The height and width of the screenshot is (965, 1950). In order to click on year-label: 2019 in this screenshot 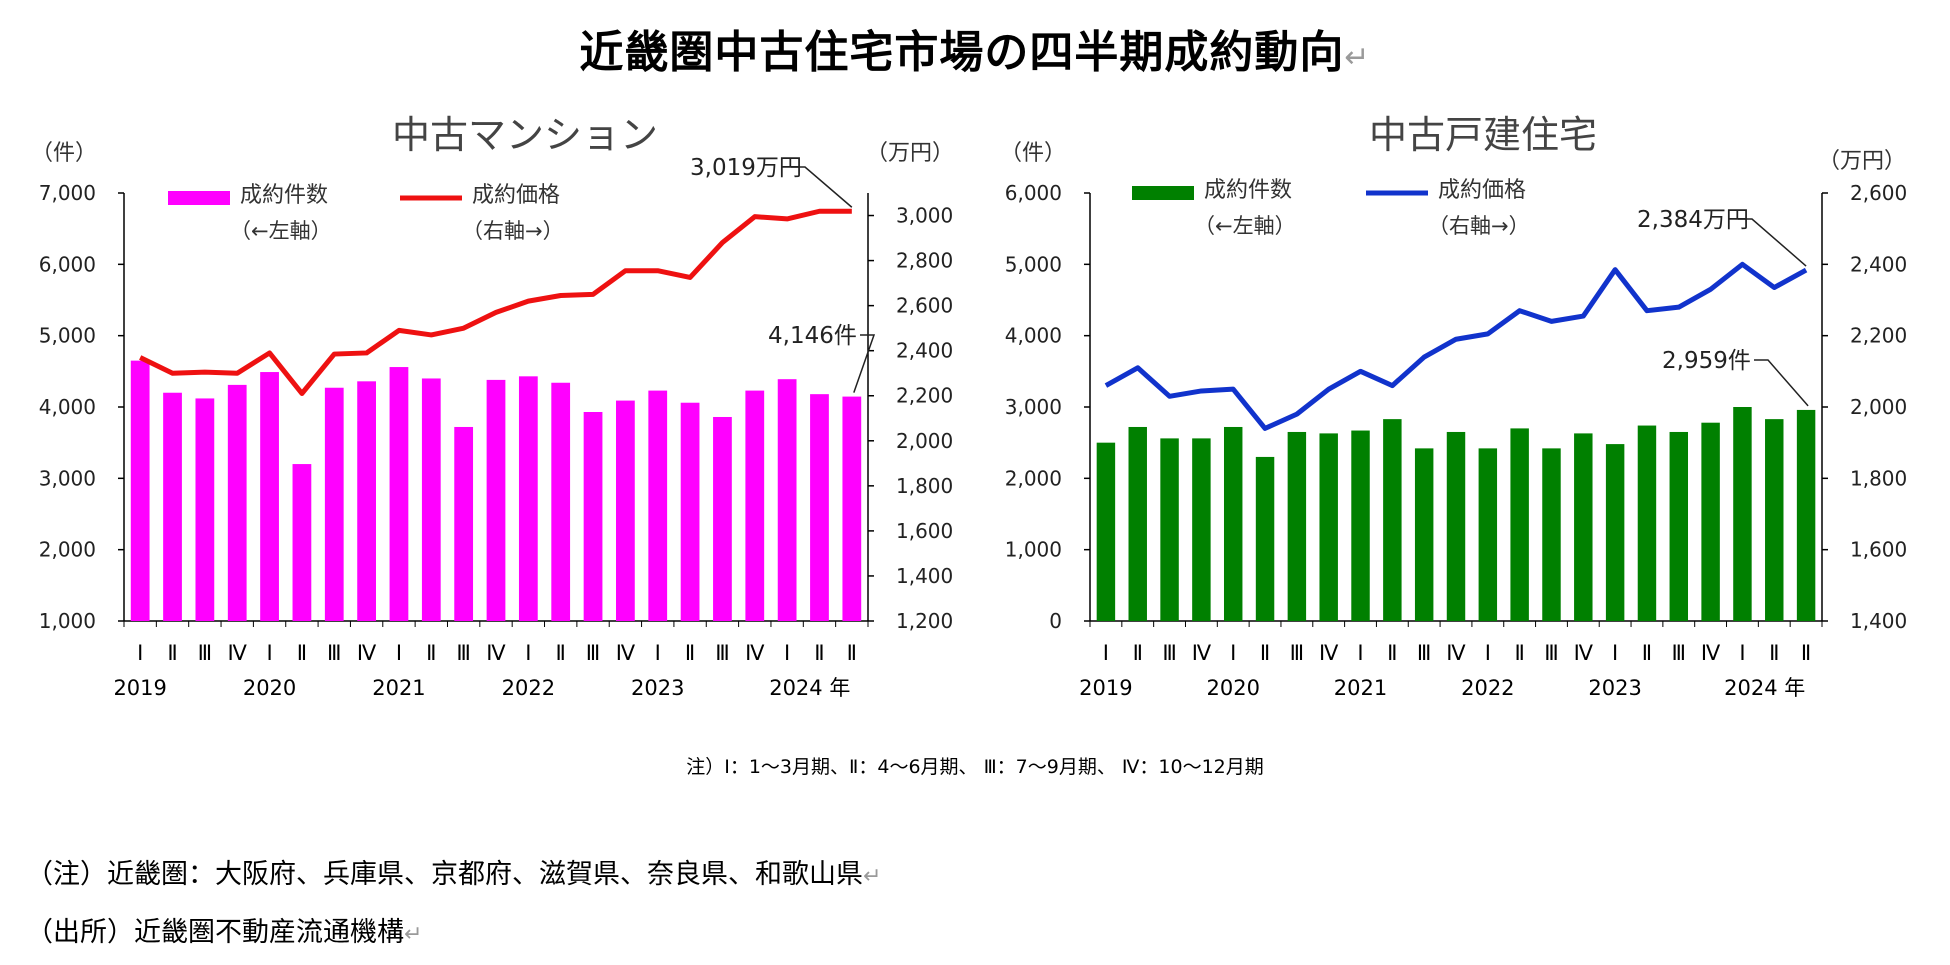, I will do `click(1105, 688)`.